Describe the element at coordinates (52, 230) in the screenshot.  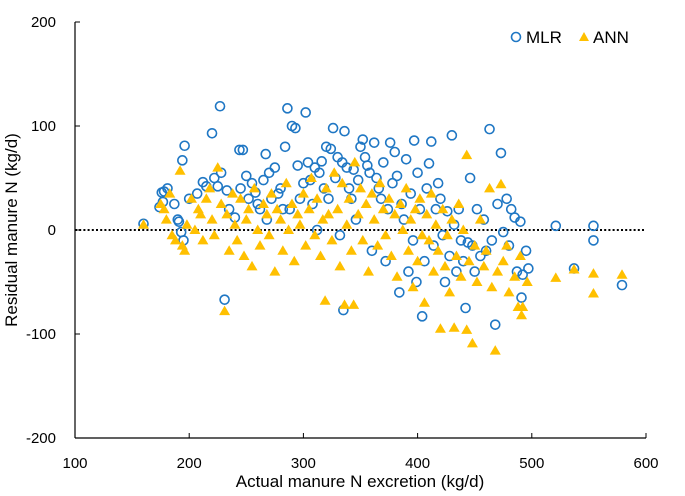
I see `y-tick-label: 0` at that location.